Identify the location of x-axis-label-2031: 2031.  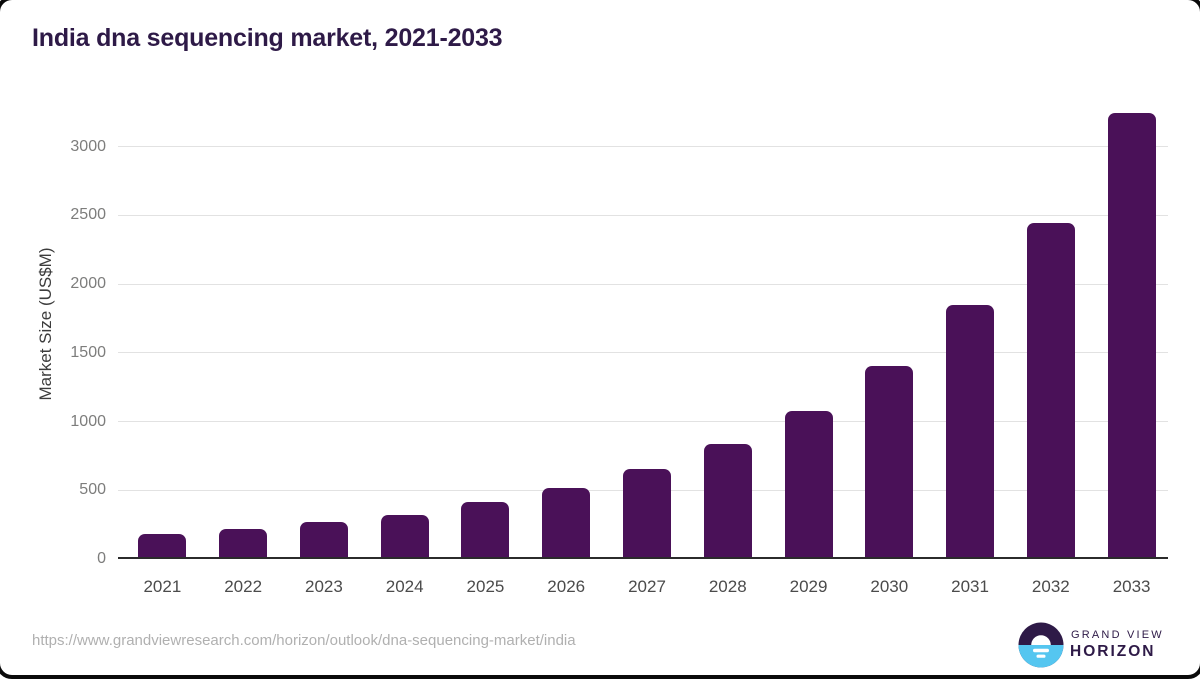
(970, 586).